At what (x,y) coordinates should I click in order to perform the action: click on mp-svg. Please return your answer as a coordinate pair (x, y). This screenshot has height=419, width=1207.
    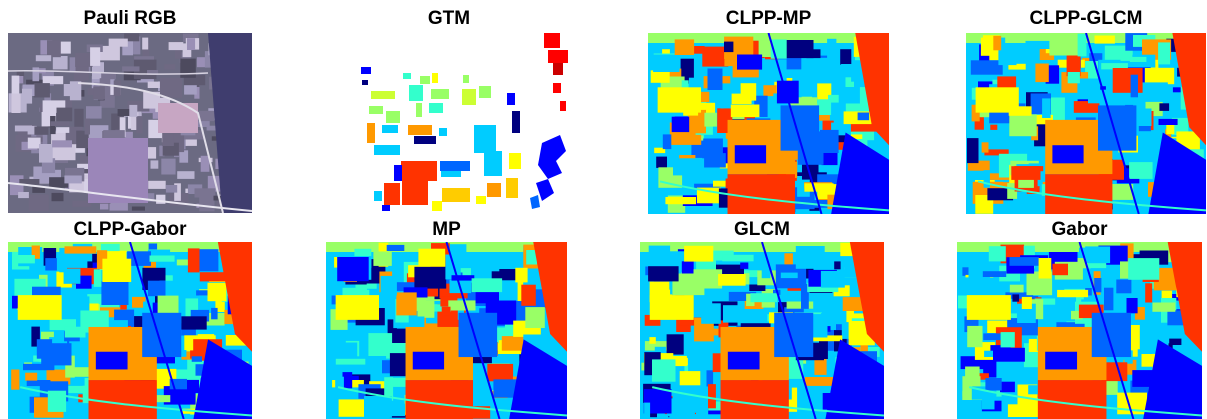
    Looking at the image, I should click on (446, 330).